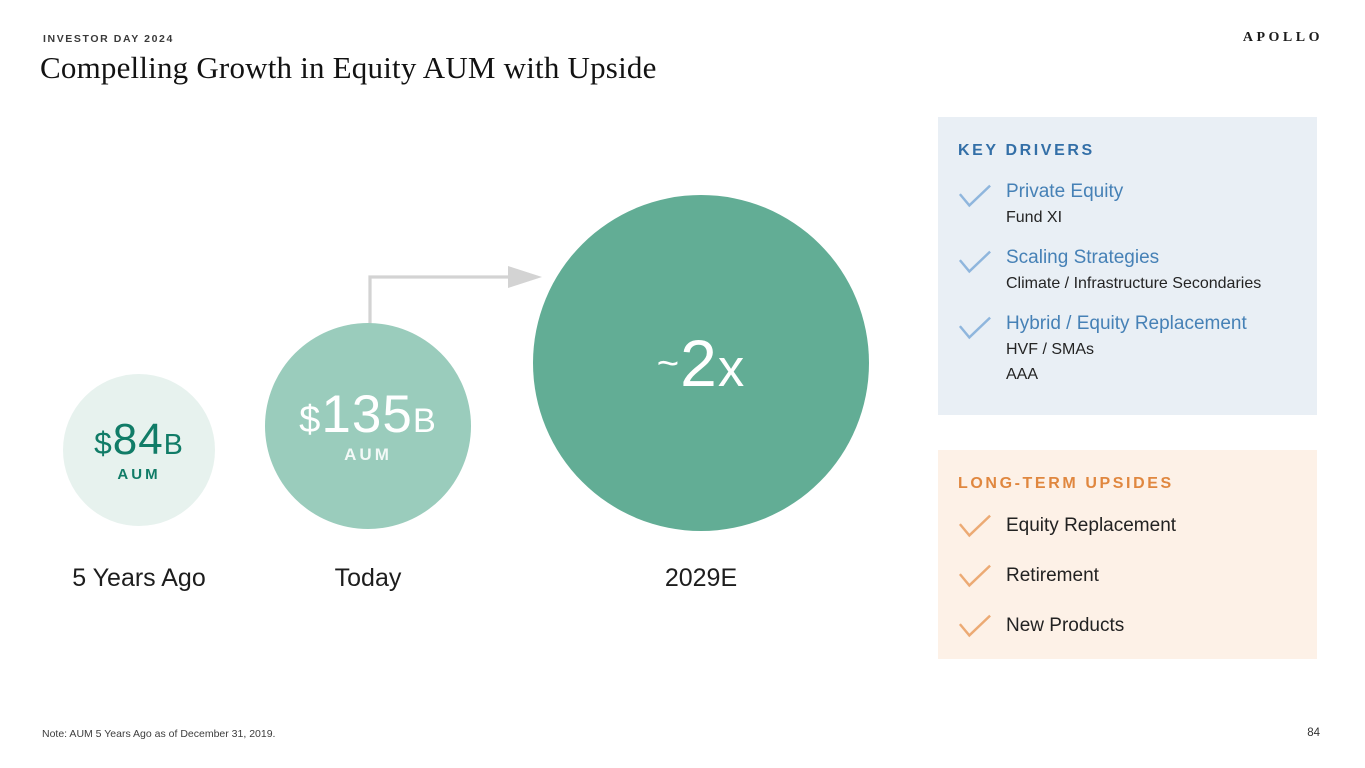 Image resolution: width=1365 pixels, height=768 pixels. I want to click on item-subtitle: Fund XI, so click(1034, 218).